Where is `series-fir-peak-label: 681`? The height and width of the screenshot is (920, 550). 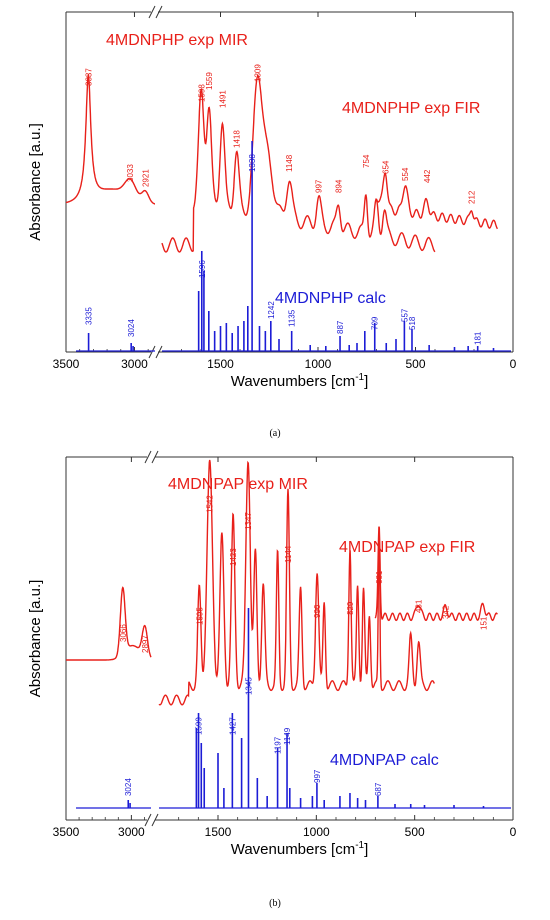 series-fir-peak-label: 681 is located at coordinates (379, 577).